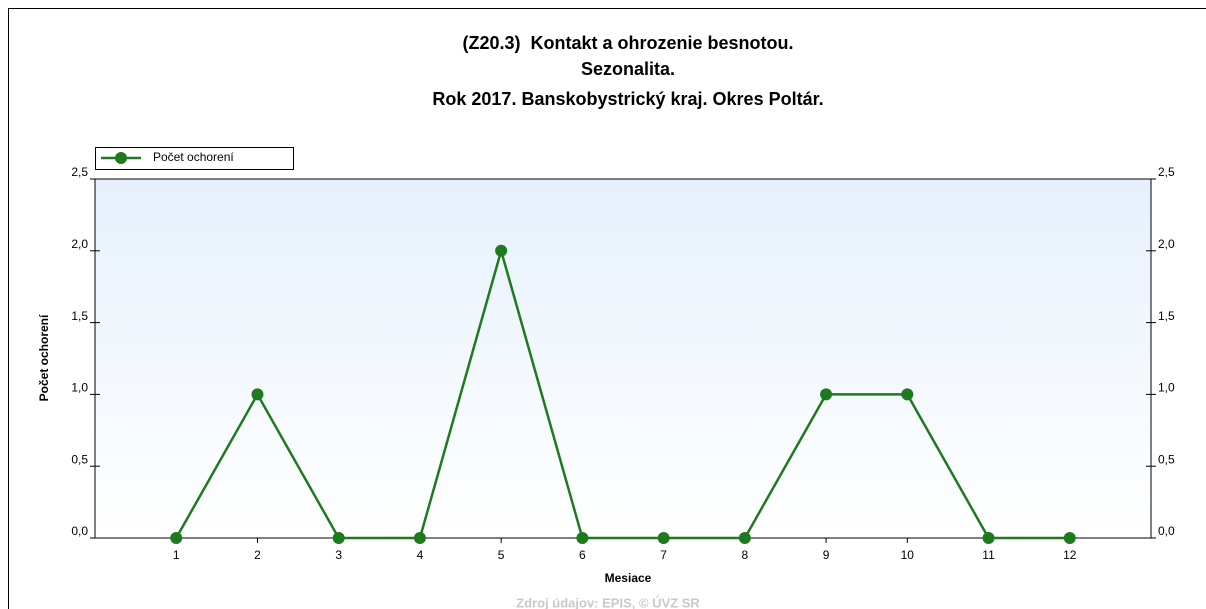 Image resolution: width=1206 pixels, height=609 pixels. Describe the element at coordinates (79, 531) in the screenshot. I see `y-tick-label: 0,0` at that location.